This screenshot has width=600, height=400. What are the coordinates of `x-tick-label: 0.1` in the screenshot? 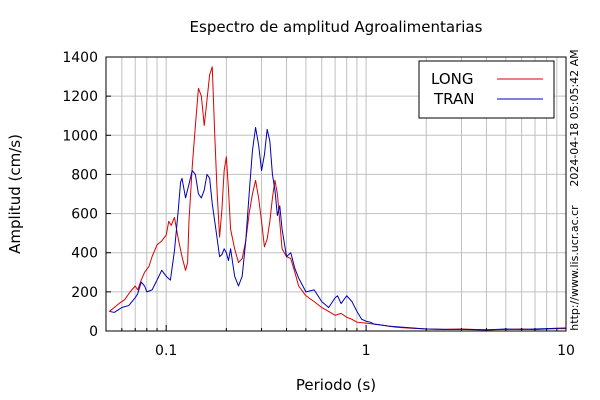 It's located at (166, 351).